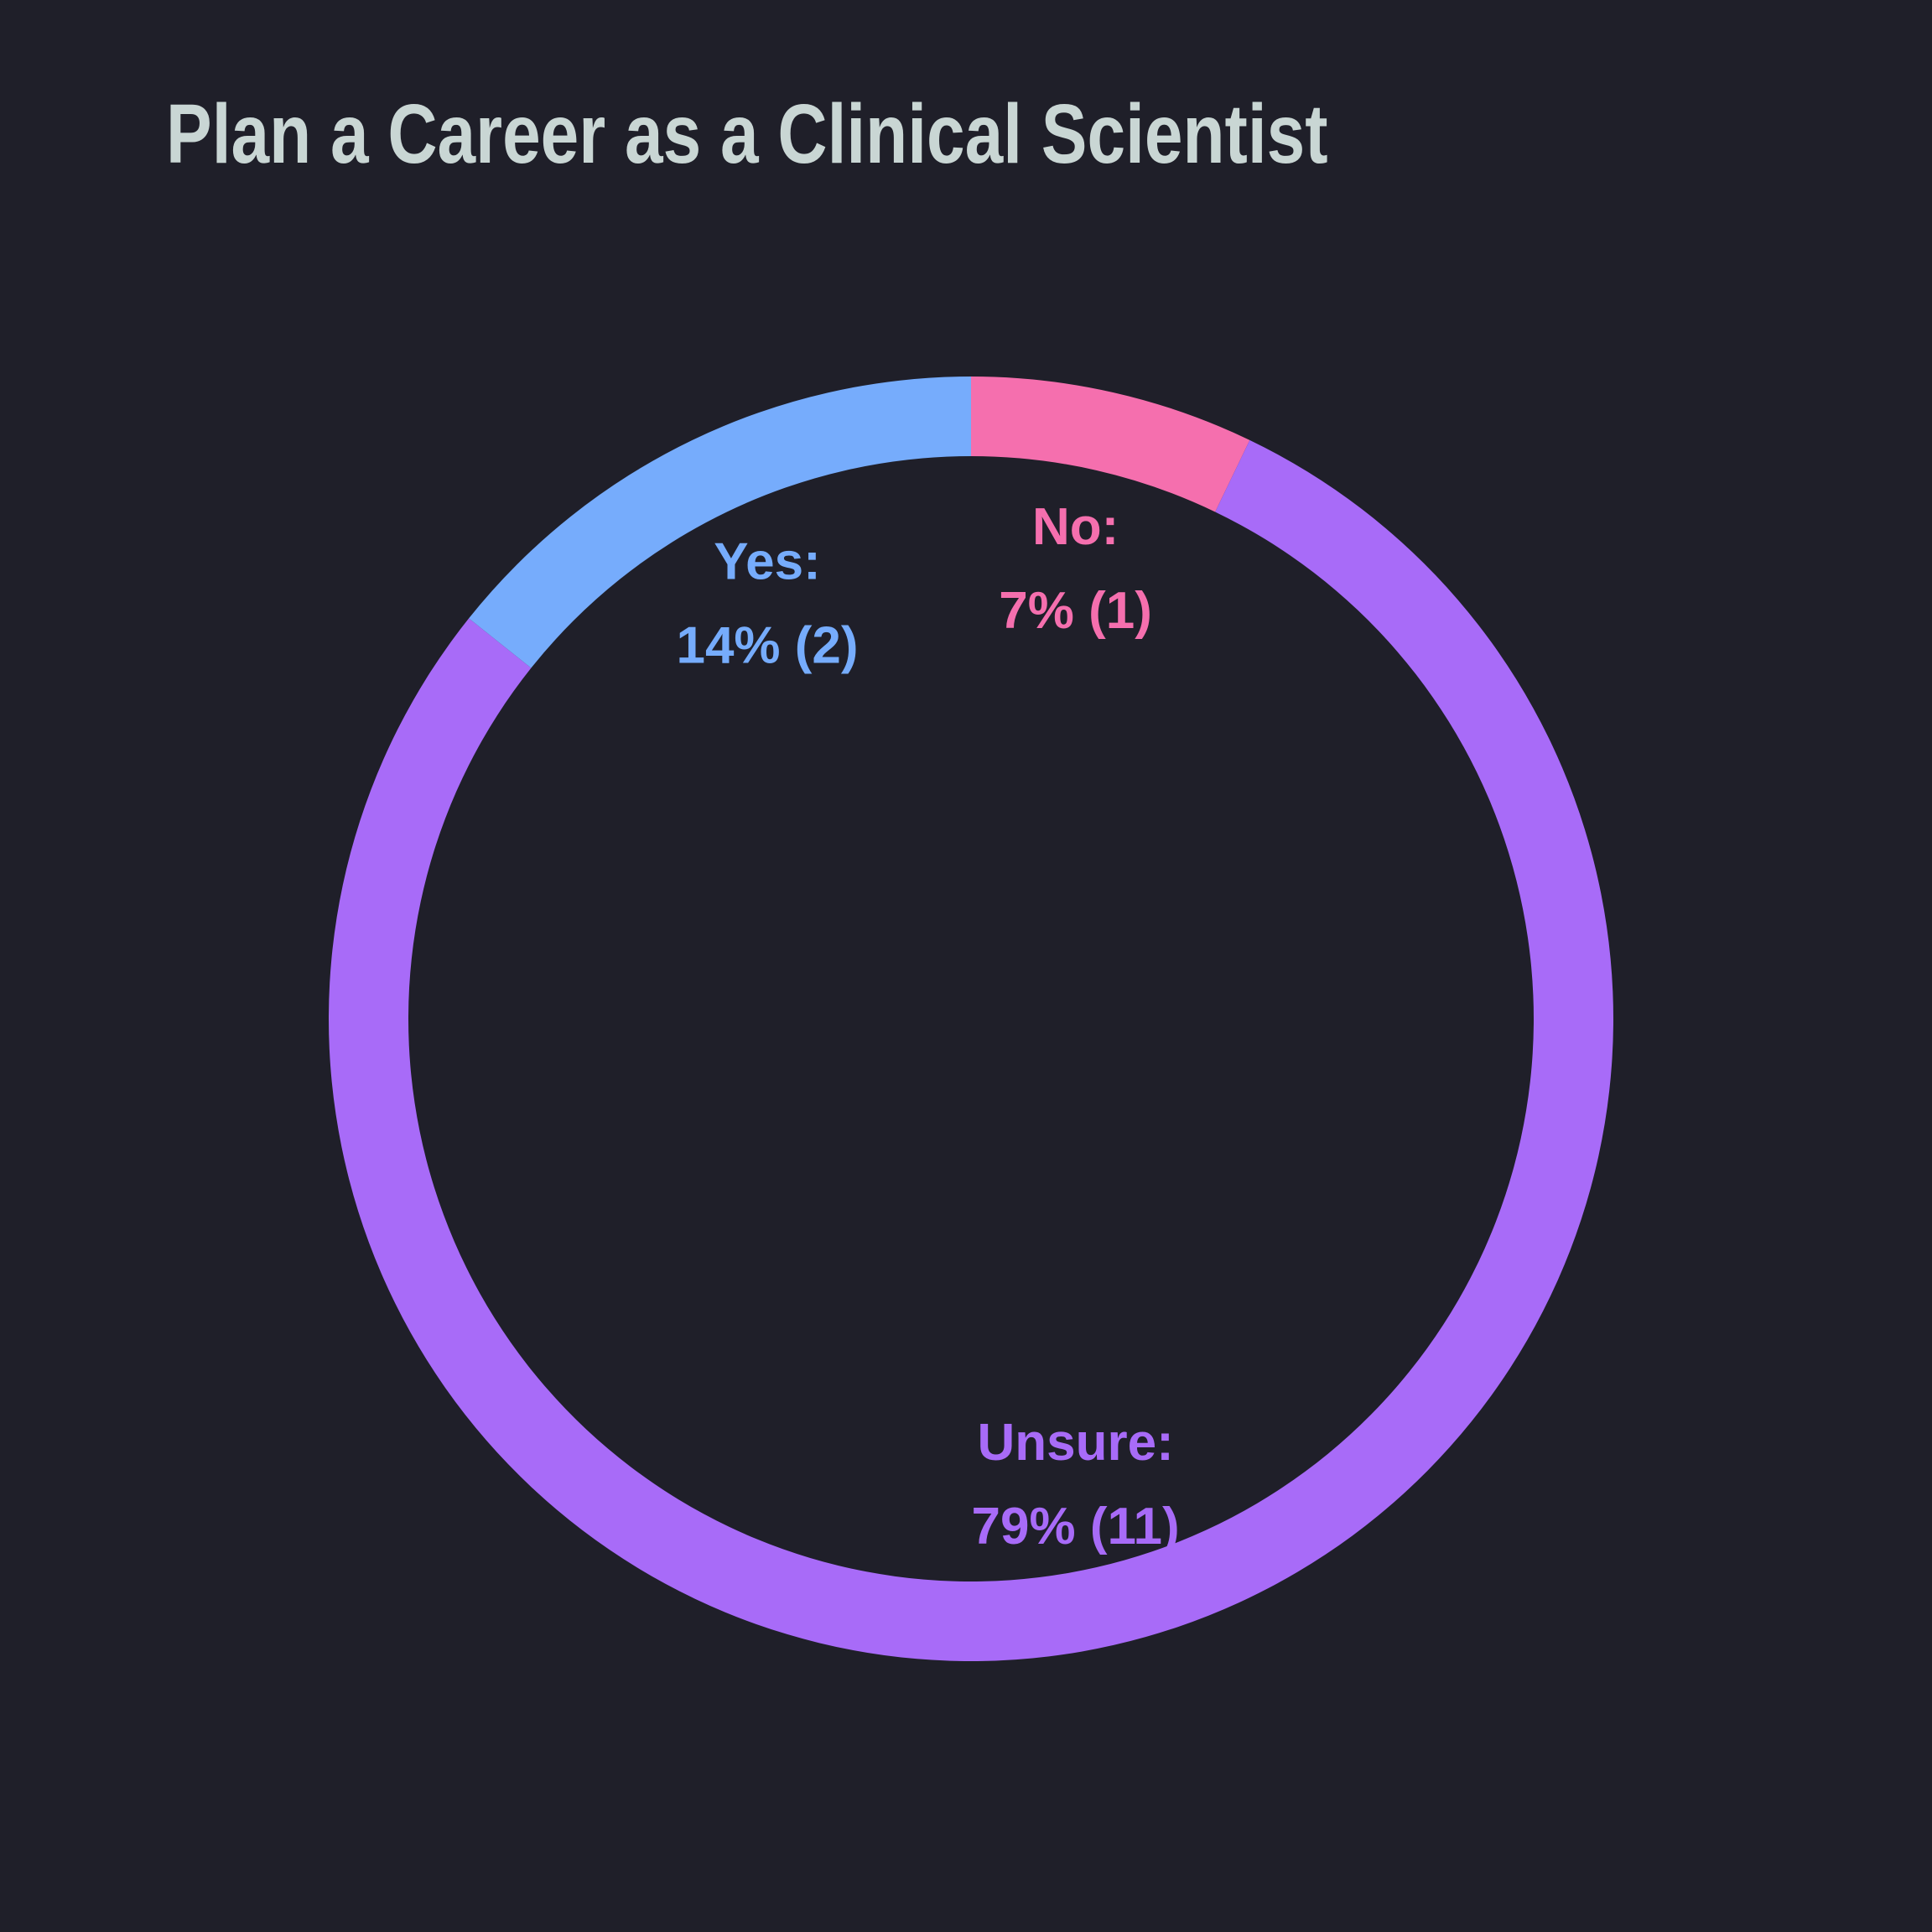 The height and width of the screenshot is (1932, 1932). I want to click on slice-no, so click(1110, 444).